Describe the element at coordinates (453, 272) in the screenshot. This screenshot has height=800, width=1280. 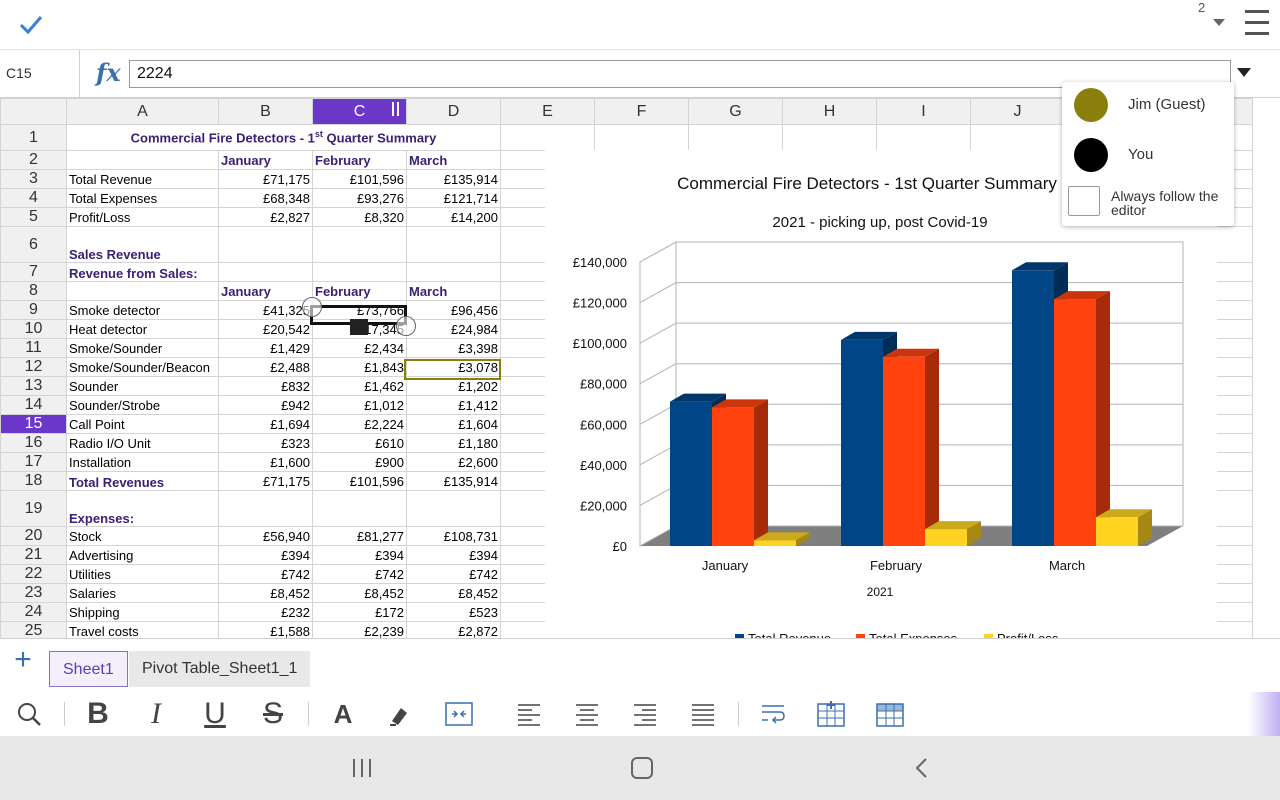
I see `cell-d7` at that location.